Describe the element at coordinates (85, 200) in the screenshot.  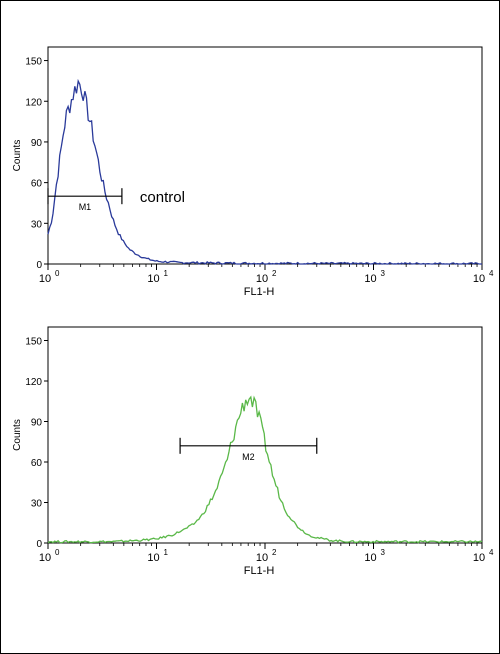
I see `marker-gate-m1: M1` at that location.